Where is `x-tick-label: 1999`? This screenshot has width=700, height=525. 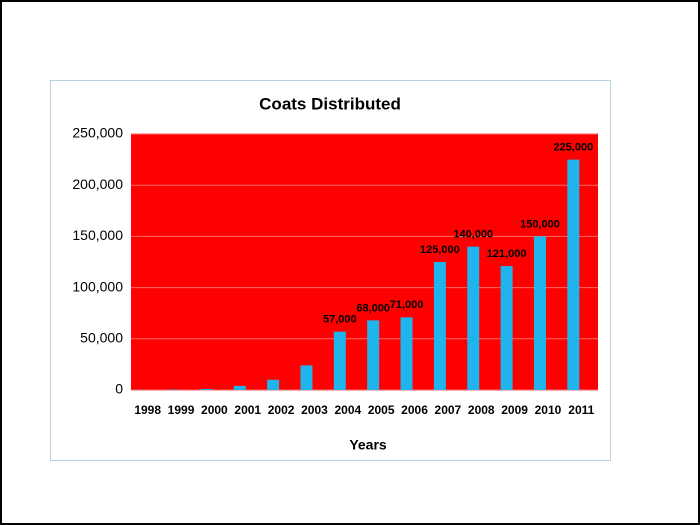
x-tick-label: 1999 is located at coordinates (181, 410).